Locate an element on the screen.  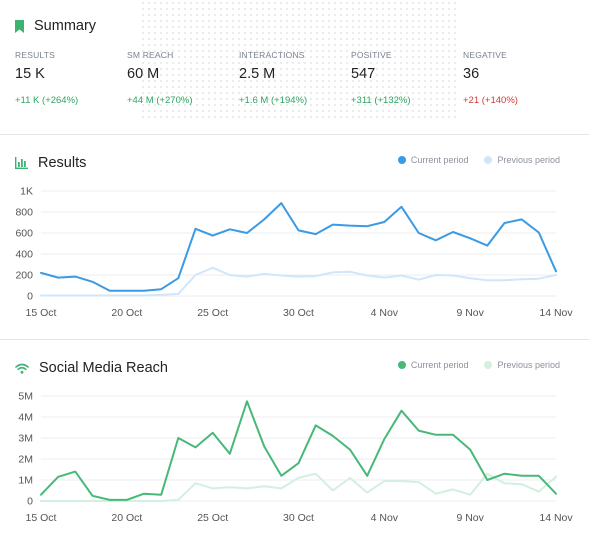
metric-value: 60 M is located at coordinates (143, 74).